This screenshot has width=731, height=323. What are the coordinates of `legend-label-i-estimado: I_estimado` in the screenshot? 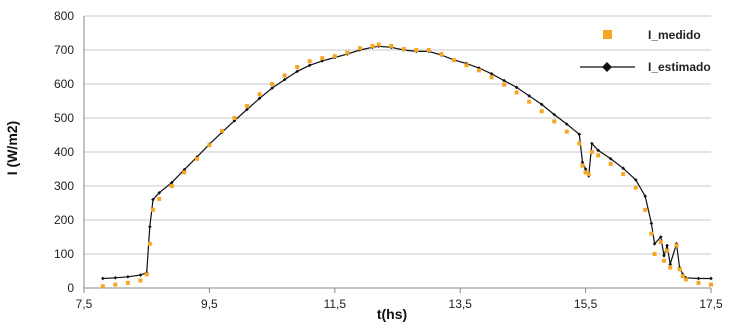 It's located at (679, 67).